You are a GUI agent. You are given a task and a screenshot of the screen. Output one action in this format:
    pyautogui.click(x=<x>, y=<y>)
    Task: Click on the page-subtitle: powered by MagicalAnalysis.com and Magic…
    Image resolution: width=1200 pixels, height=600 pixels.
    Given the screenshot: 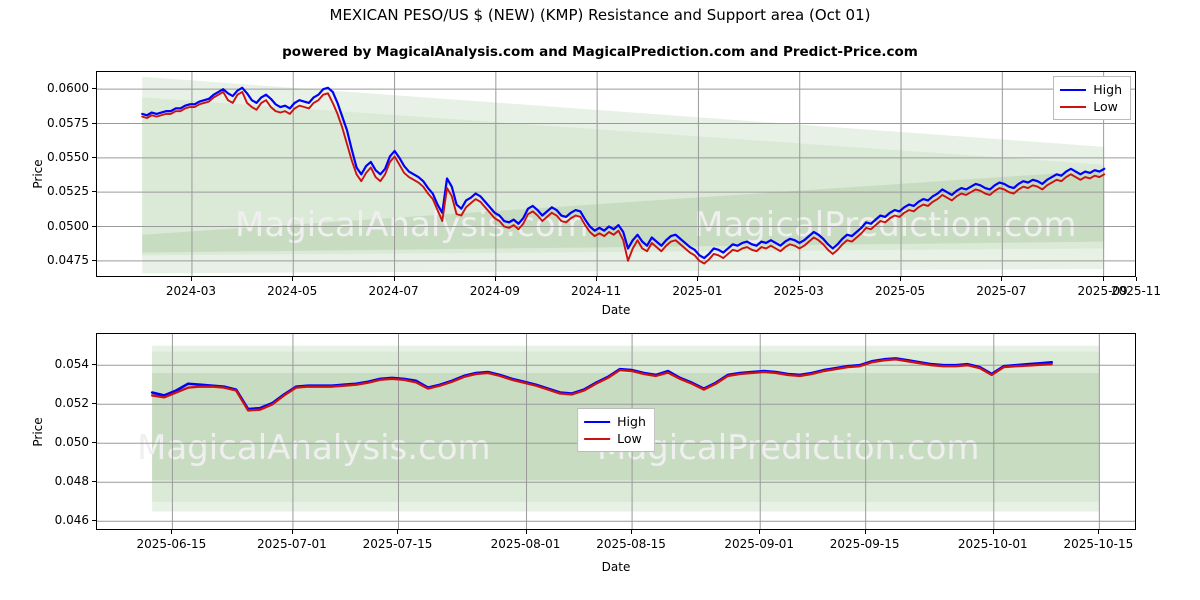 What is the action you would take?
    pyautogui.click(x=600, y=52)
    